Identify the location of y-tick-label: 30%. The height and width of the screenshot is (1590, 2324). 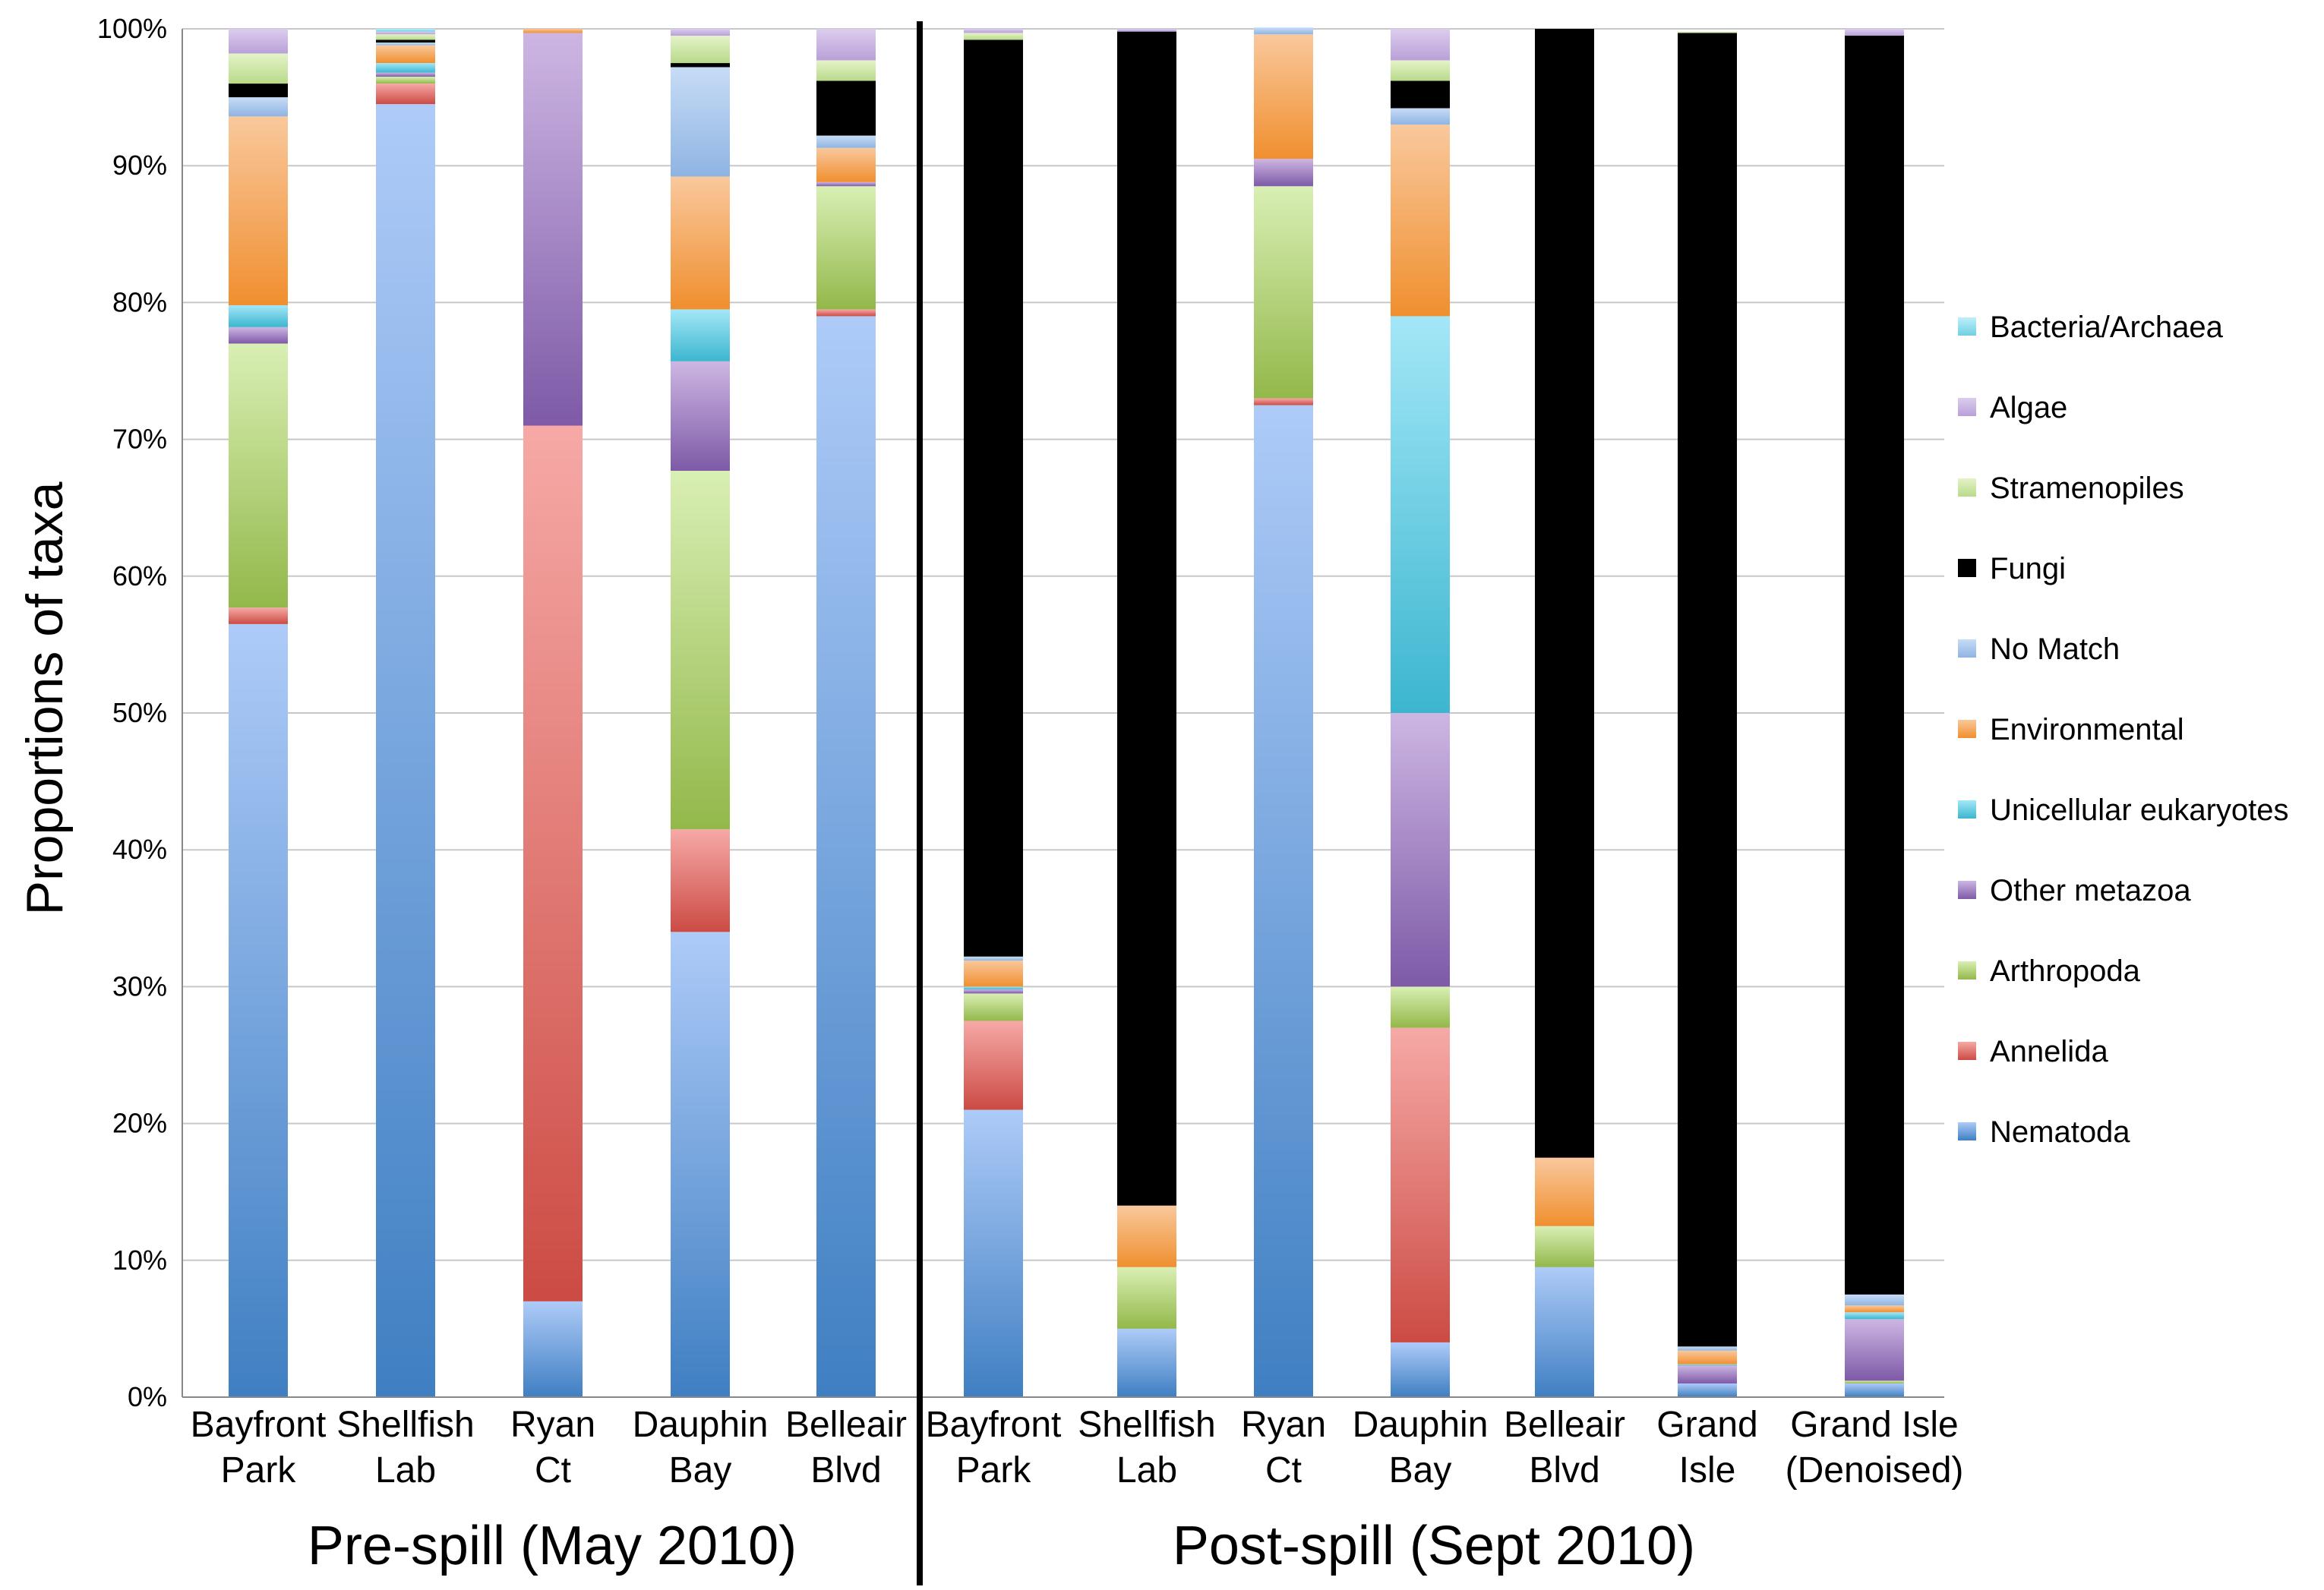
(139, 986).